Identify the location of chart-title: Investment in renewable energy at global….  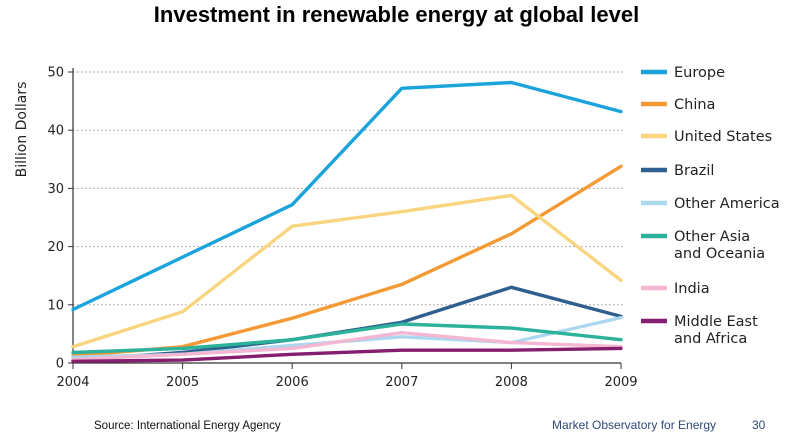
(396, 14).